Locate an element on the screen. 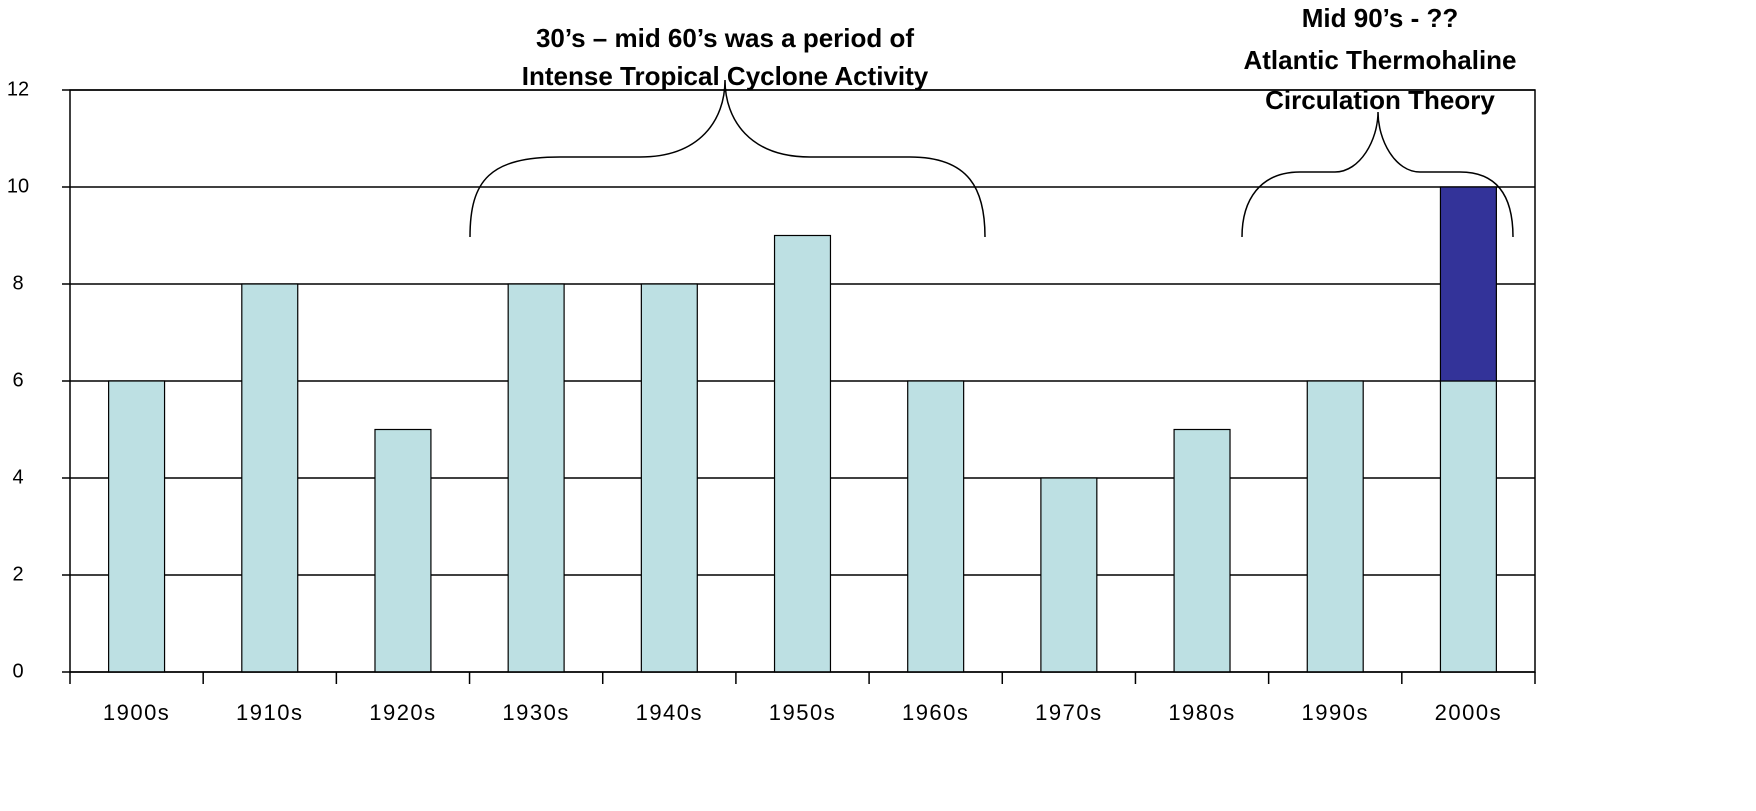  annotation-line: Atlantic Thermohaline is located at coordinates (1379, 60).